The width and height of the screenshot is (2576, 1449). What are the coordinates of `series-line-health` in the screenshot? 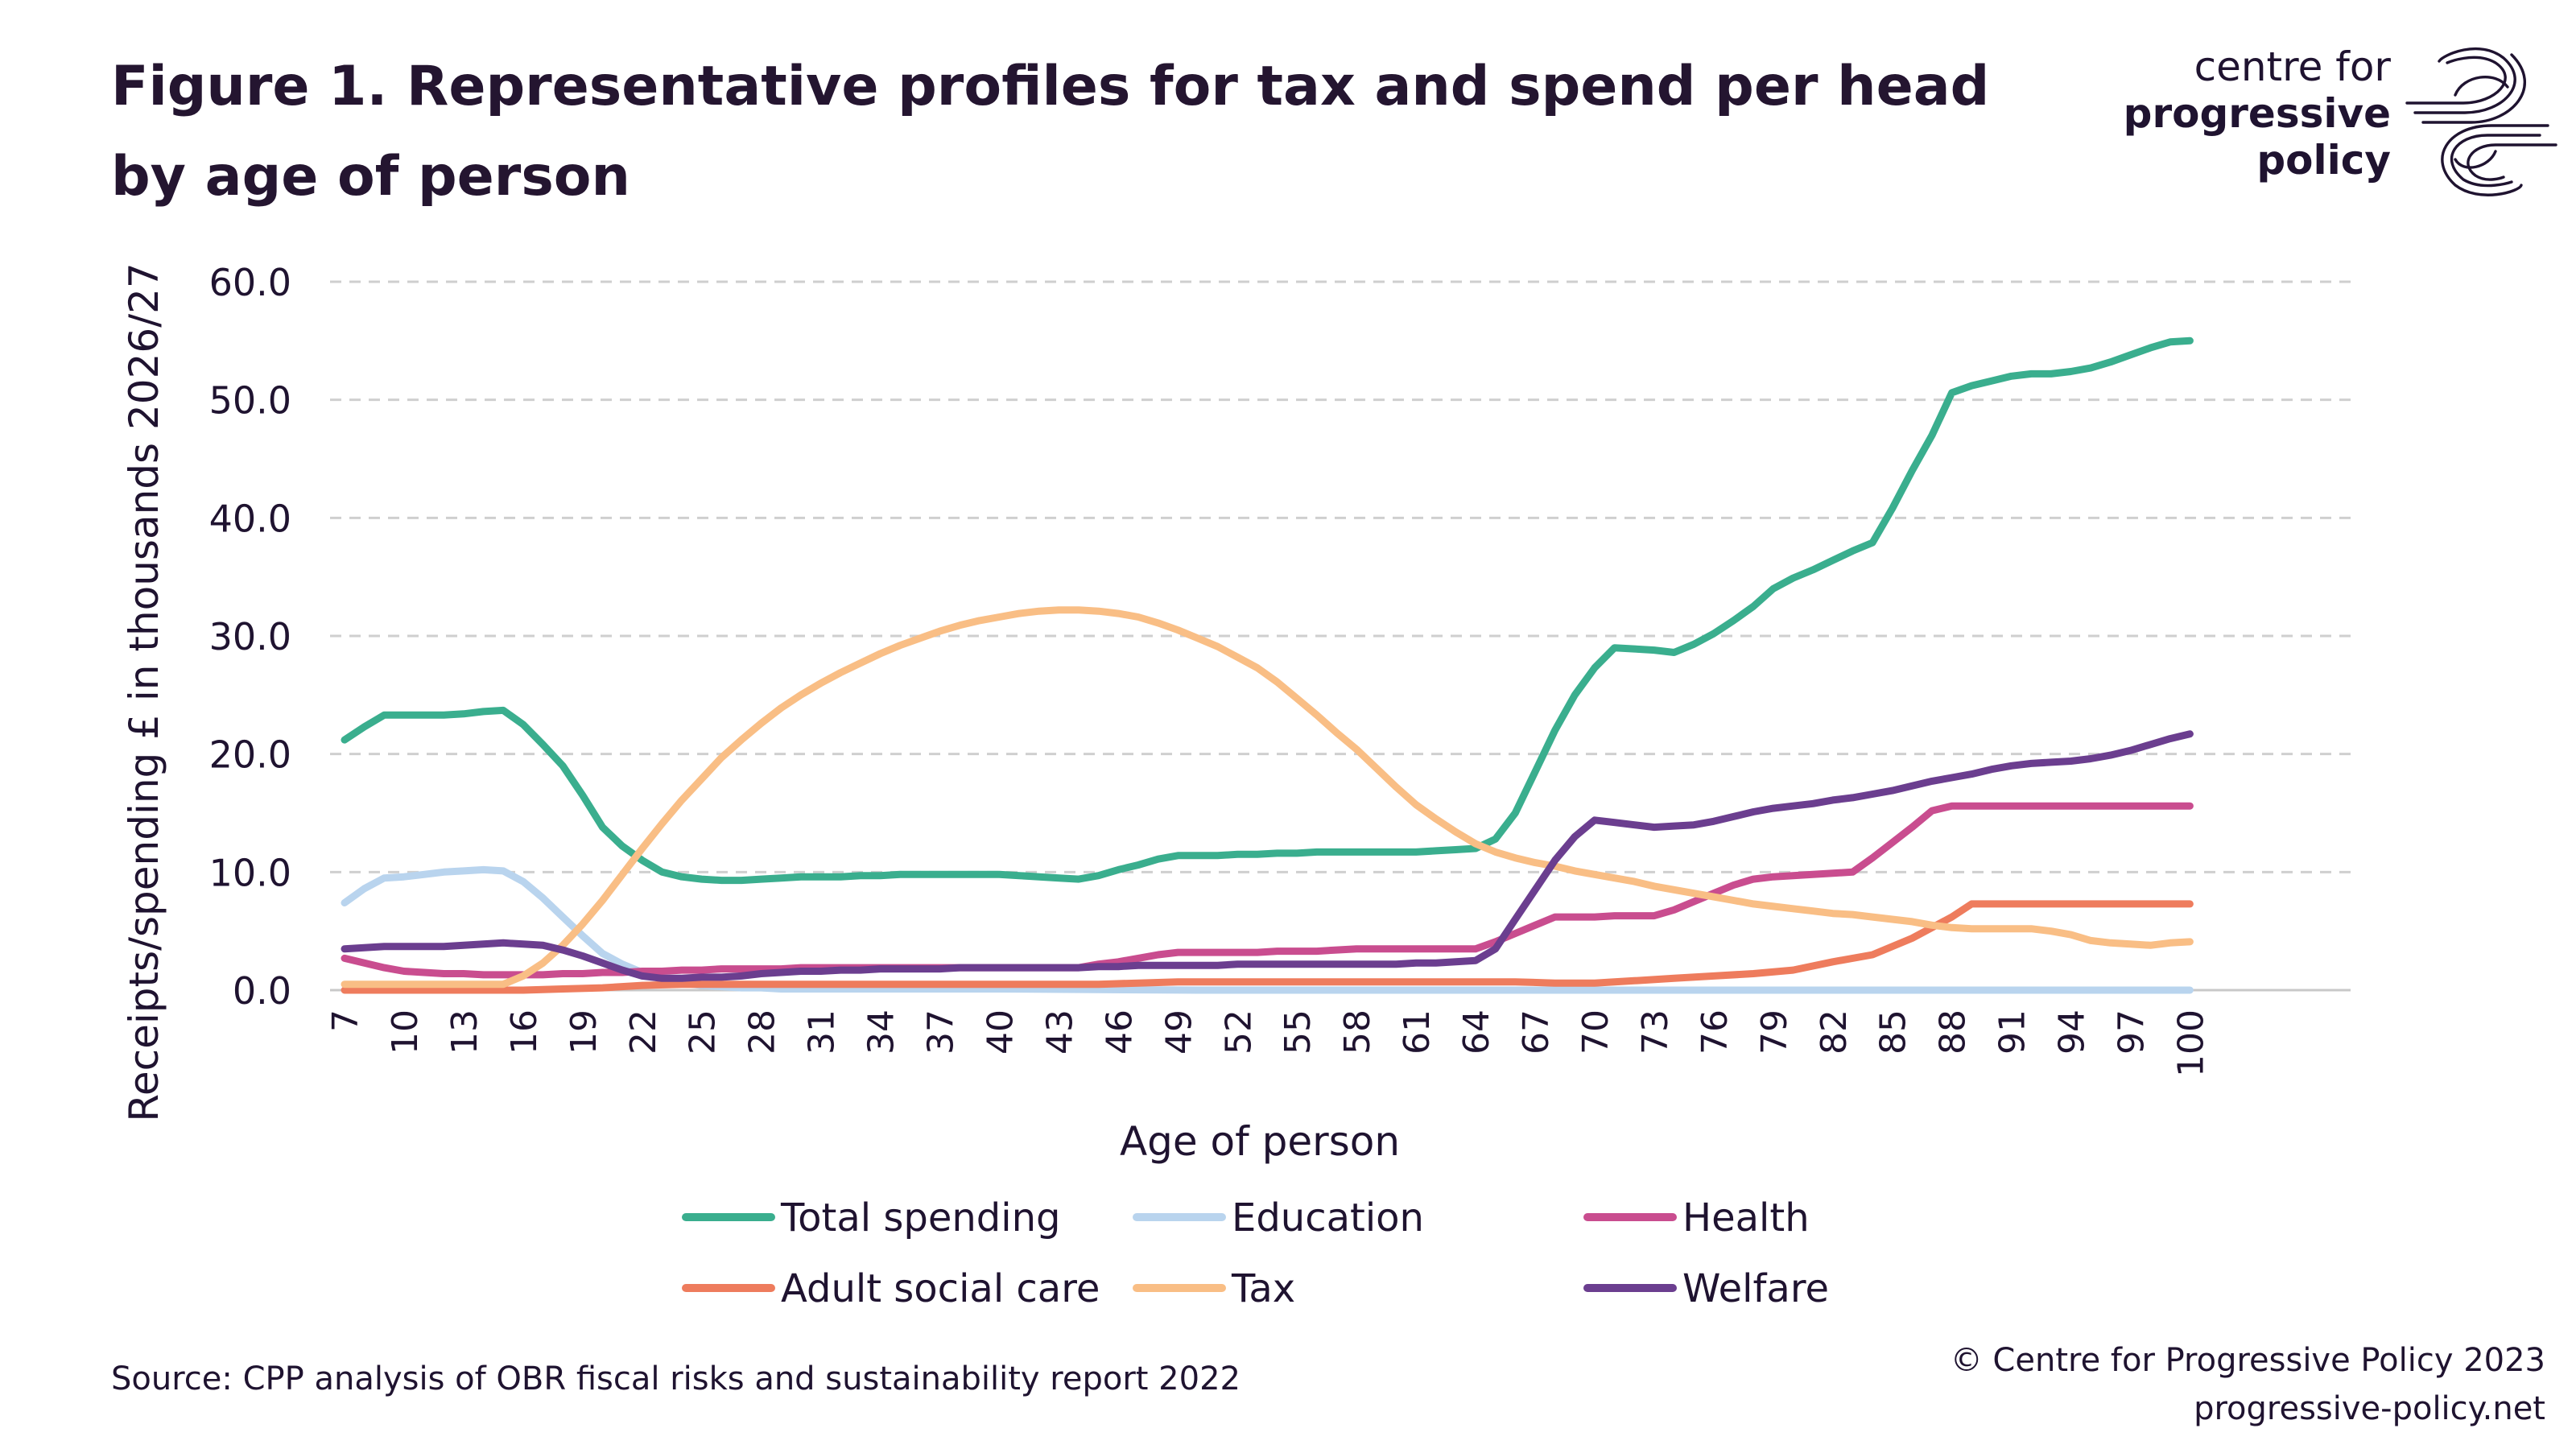 It's located at (1267, 890).